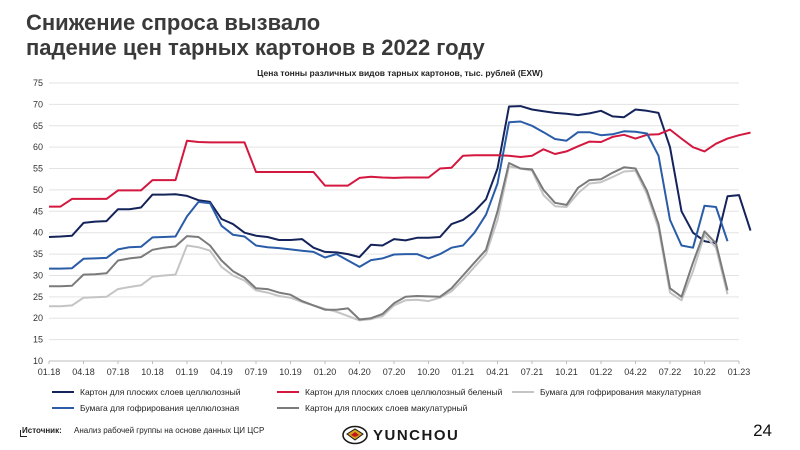 The image size is (800, 450). Describe the element at coordinates (160, 392) in the screenshot. I see `legend-label: Картон для плоских слоев целлюлозный` at that location.